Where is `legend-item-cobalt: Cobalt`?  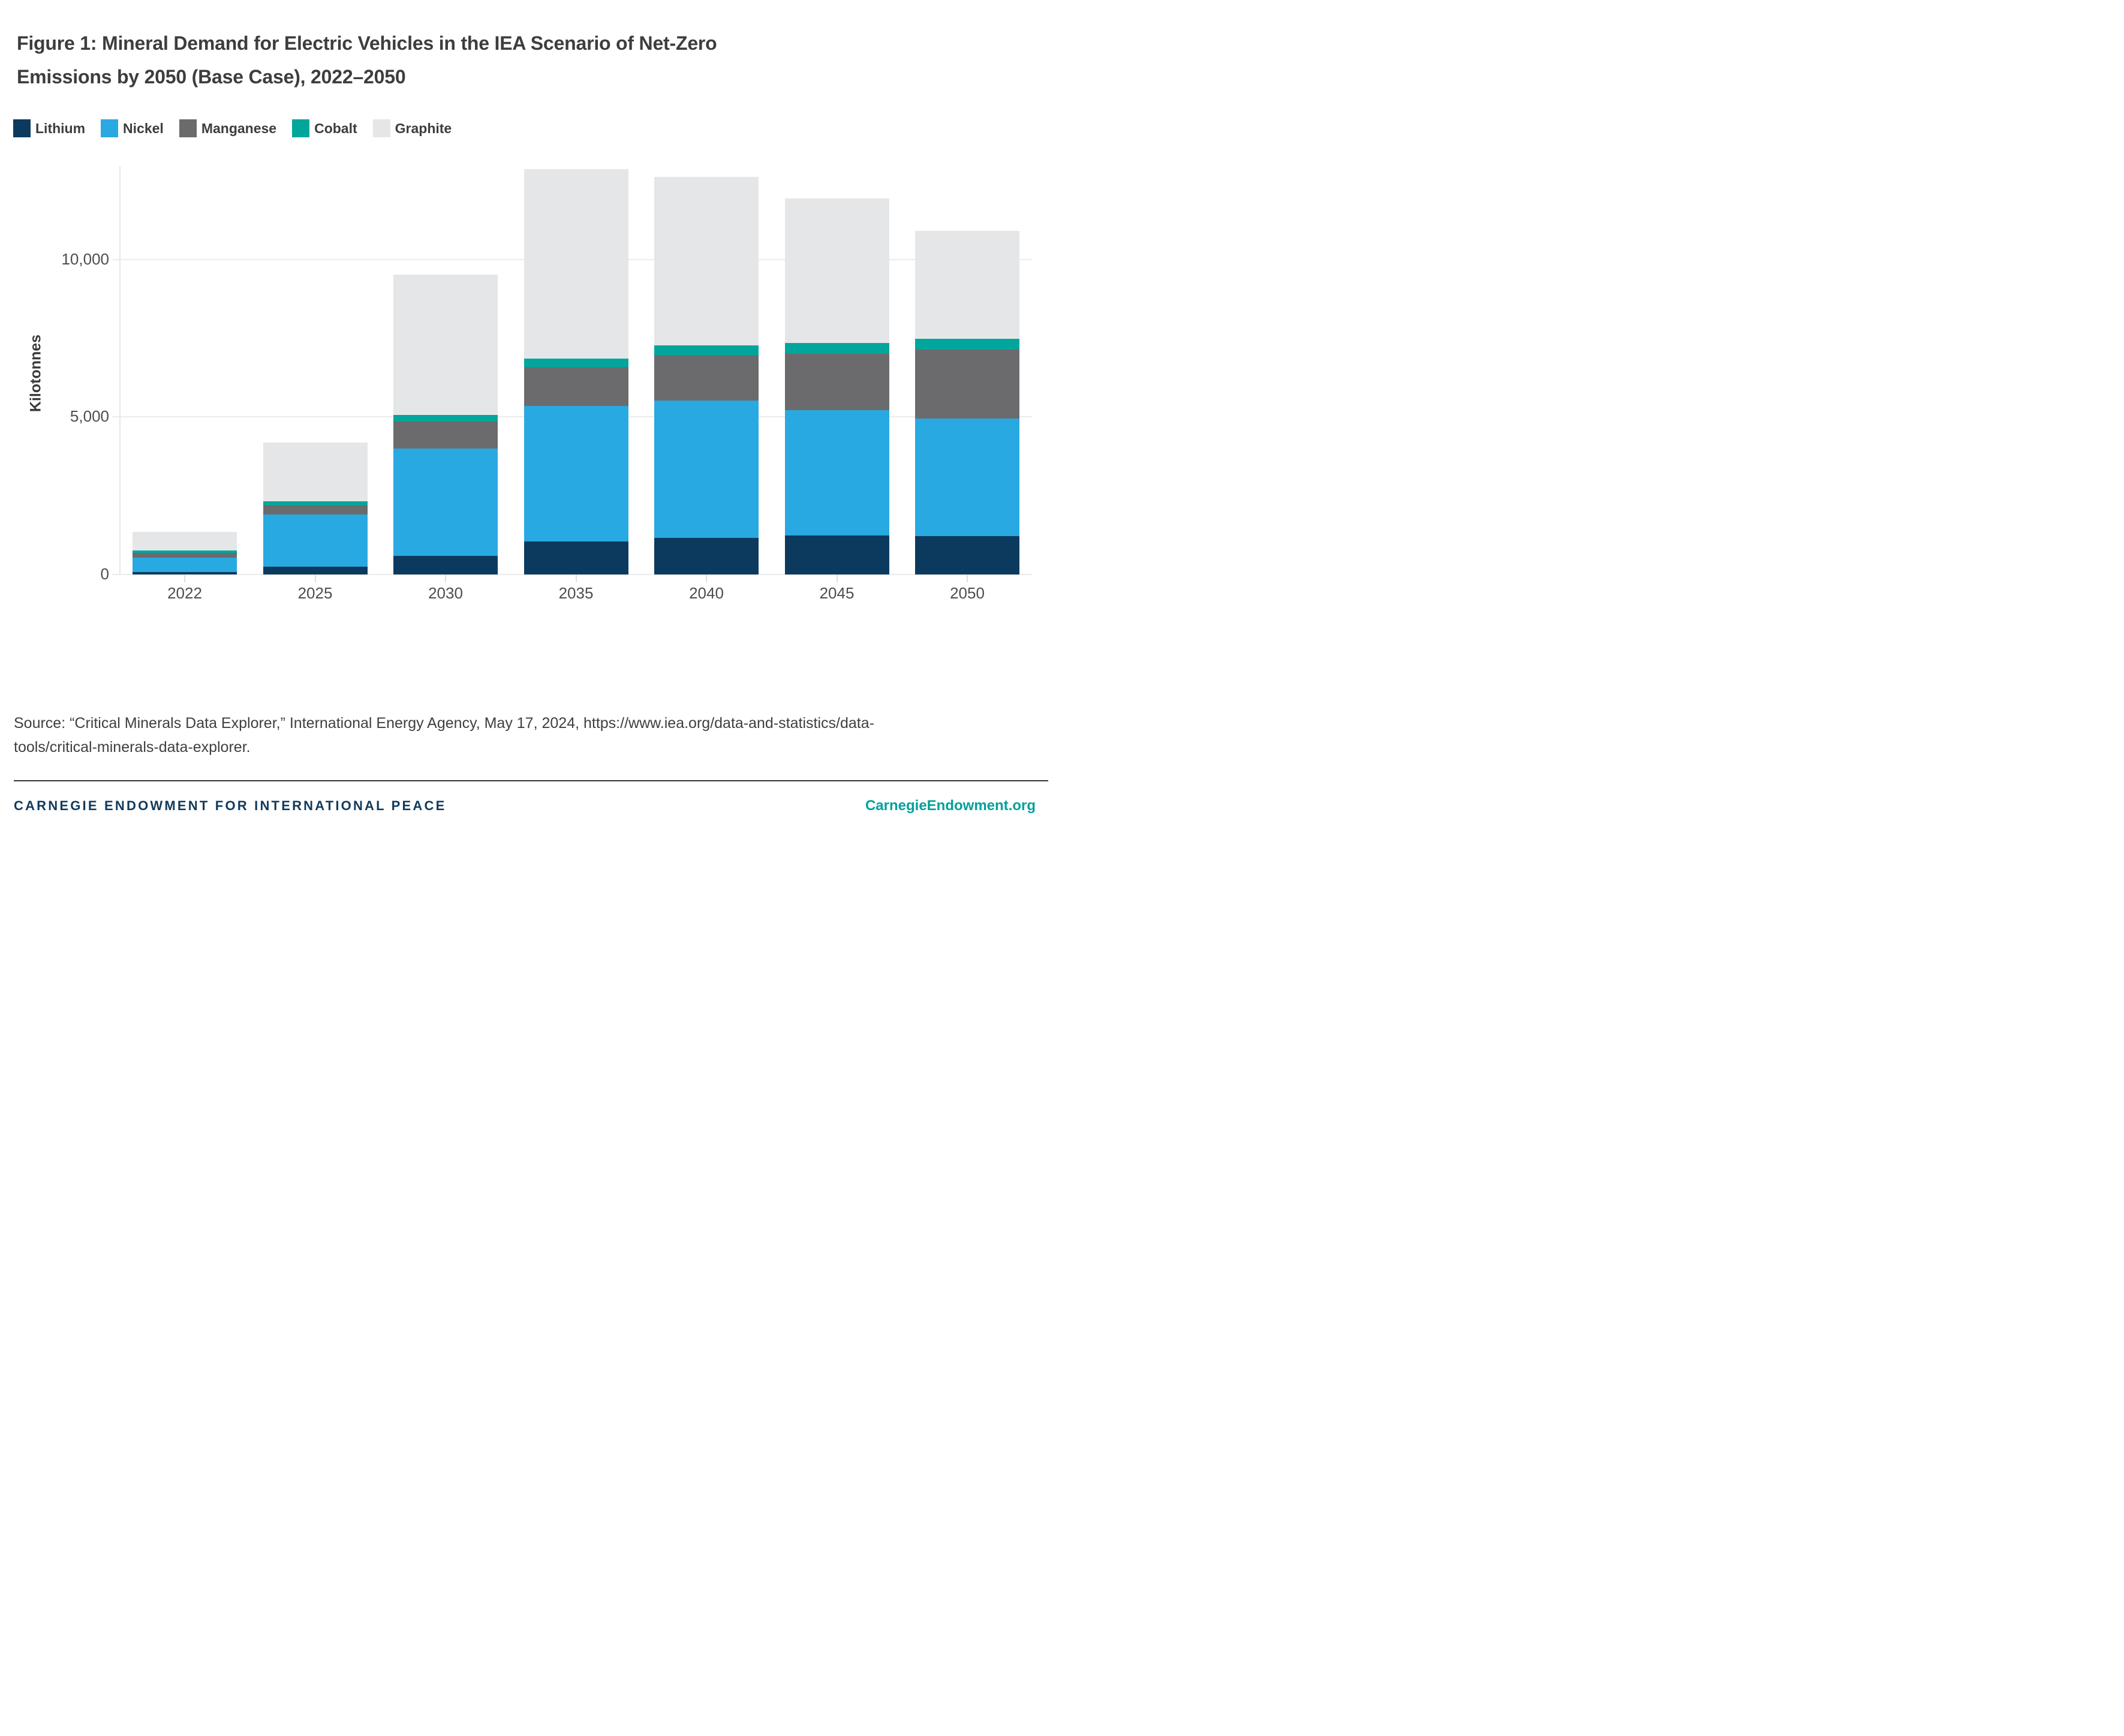
legend-item-cobalt: Cobalt is located at coordinates (324, 128).